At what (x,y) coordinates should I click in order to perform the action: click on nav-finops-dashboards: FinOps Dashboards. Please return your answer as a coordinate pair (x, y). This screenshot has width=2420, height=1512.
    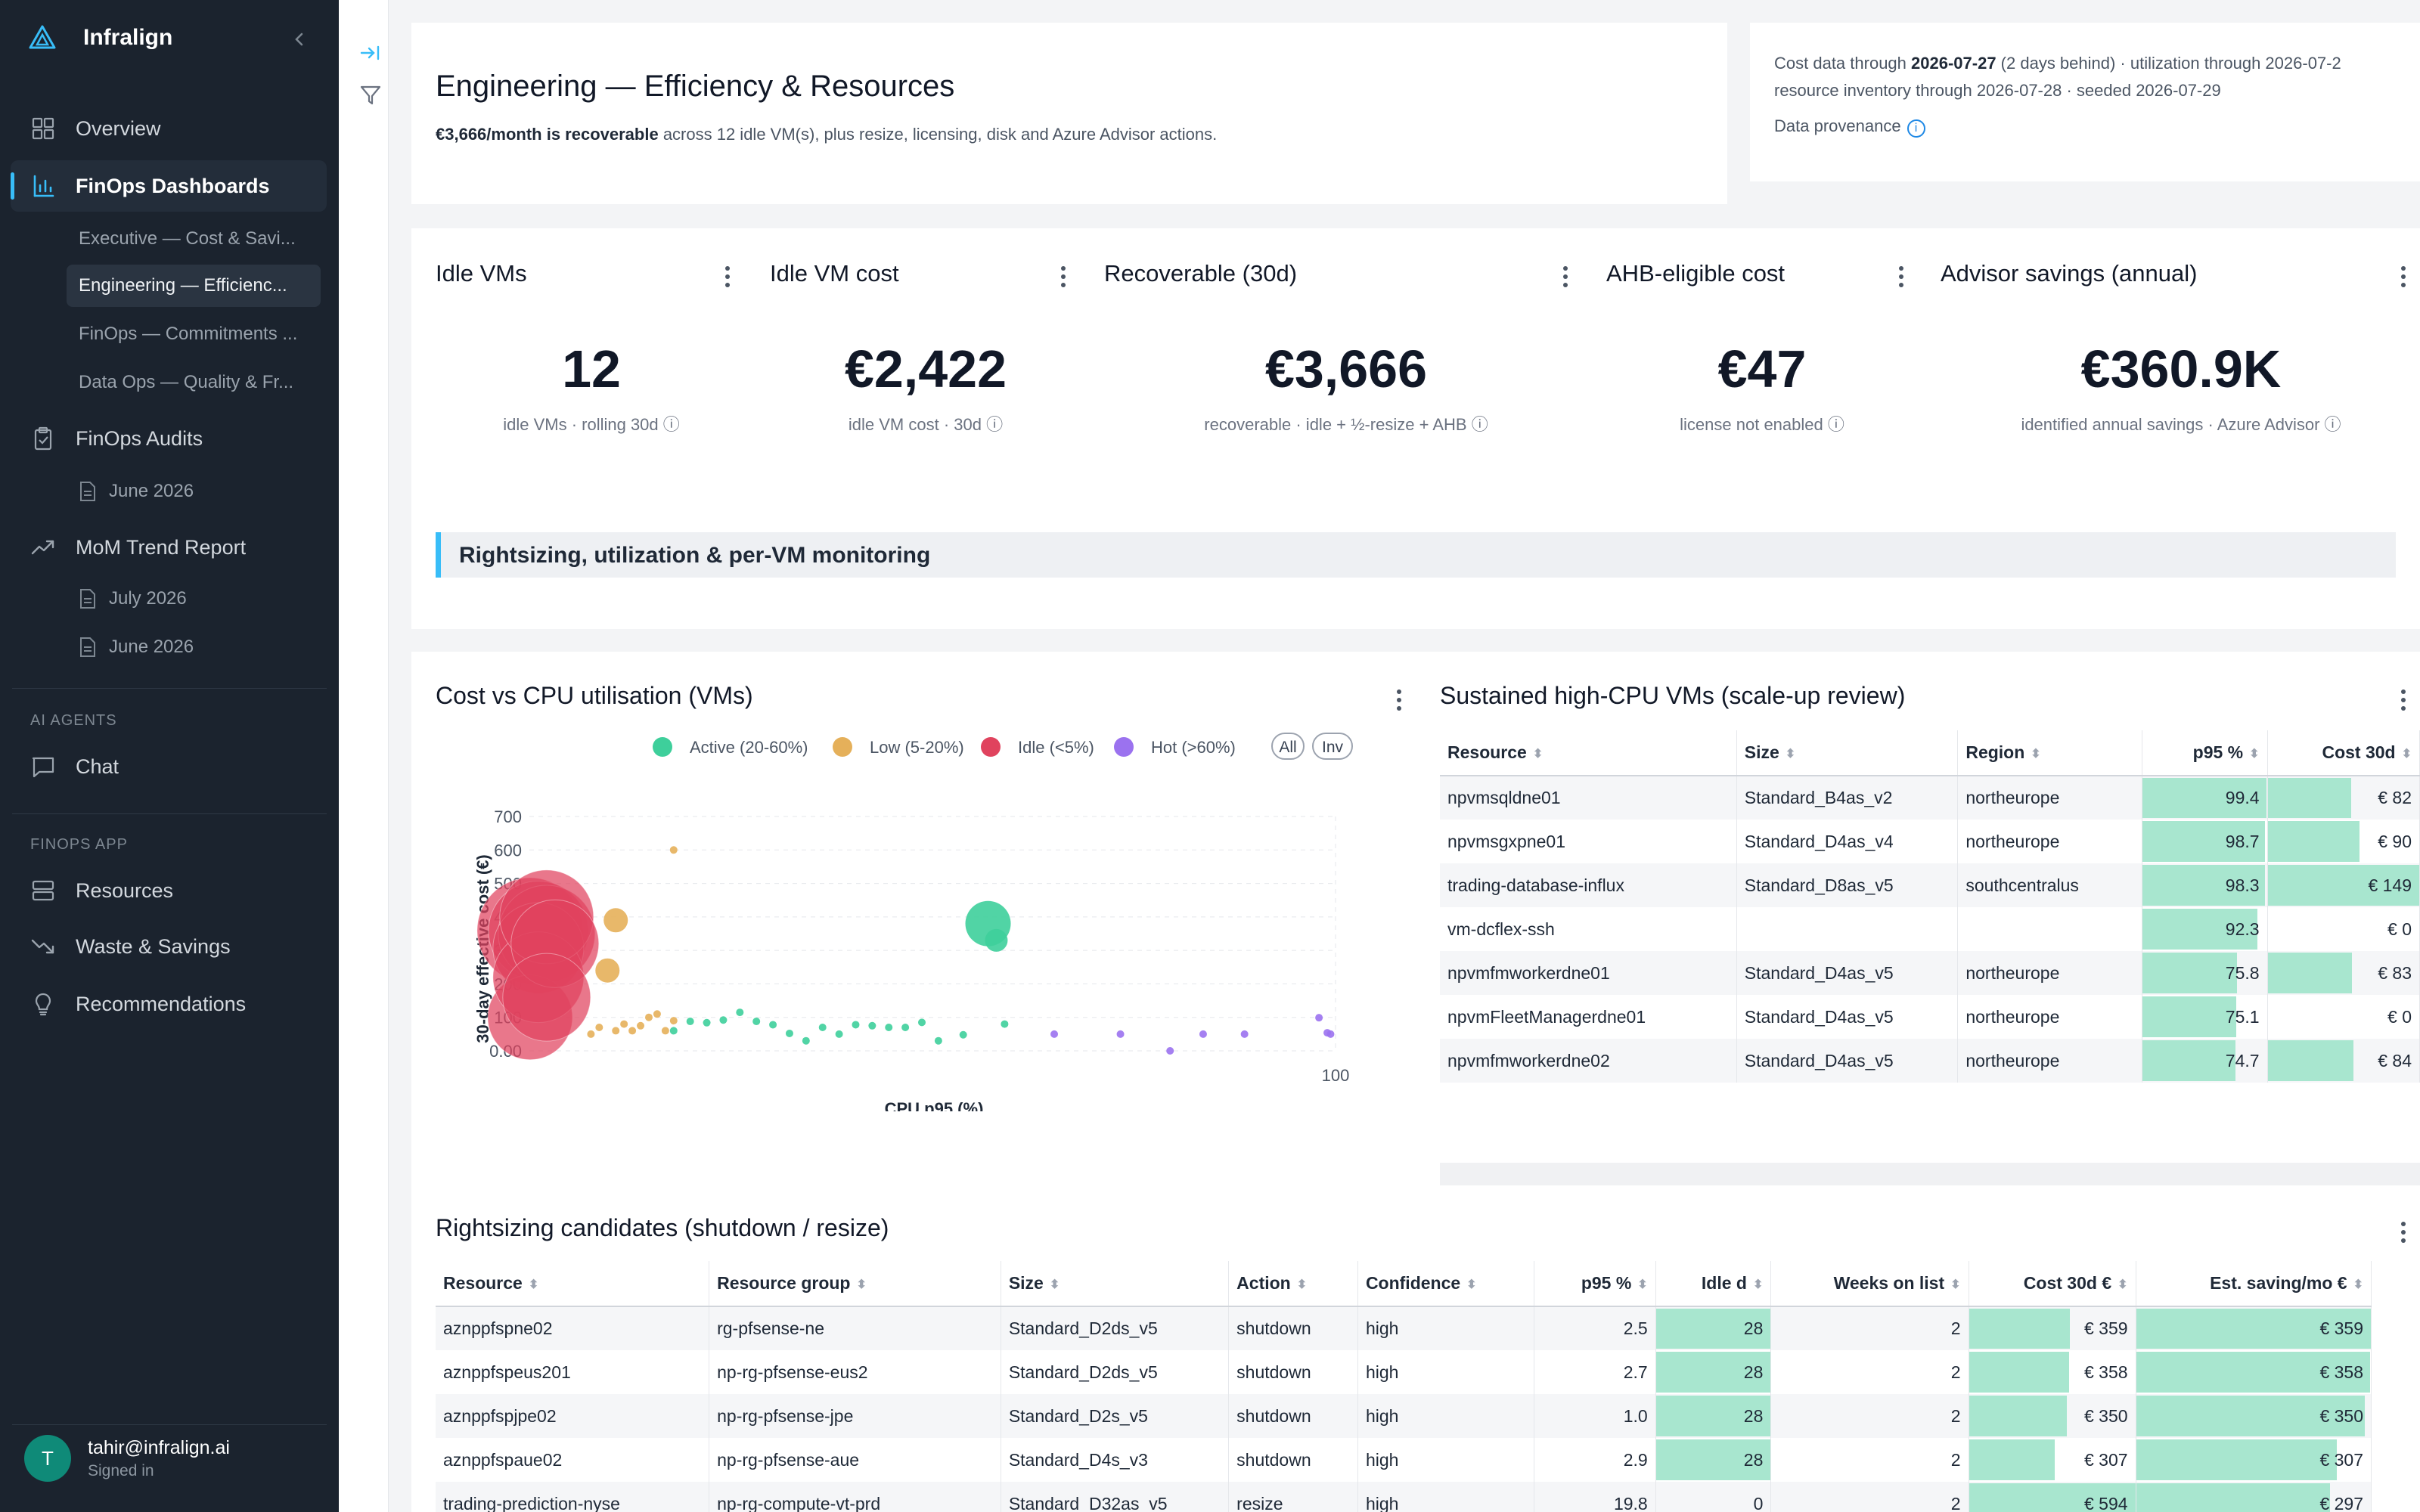
    Looking at the image, I should click on (169, 186).